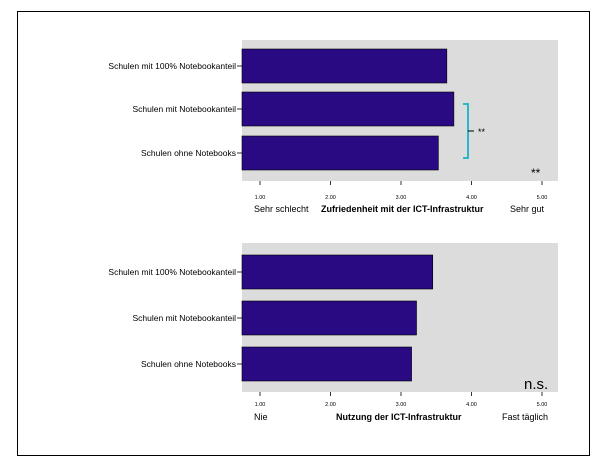 The height and width of the screenshot is (459, 608). Describe the element at coordinates (402, 209) in the screenshot. I see `chart-satisfaction-x-axis-label: Zufriedenheit mit der ICT-Infrastruktur` at that location.